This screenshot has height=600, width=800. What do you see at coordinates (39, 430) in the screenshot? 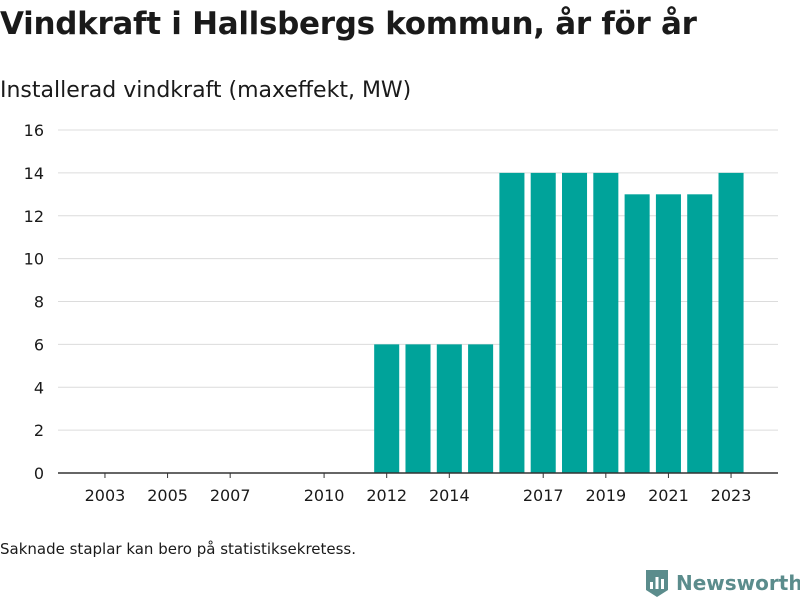
I see `y-tick-label: 2` at bounding box center [39, 430].